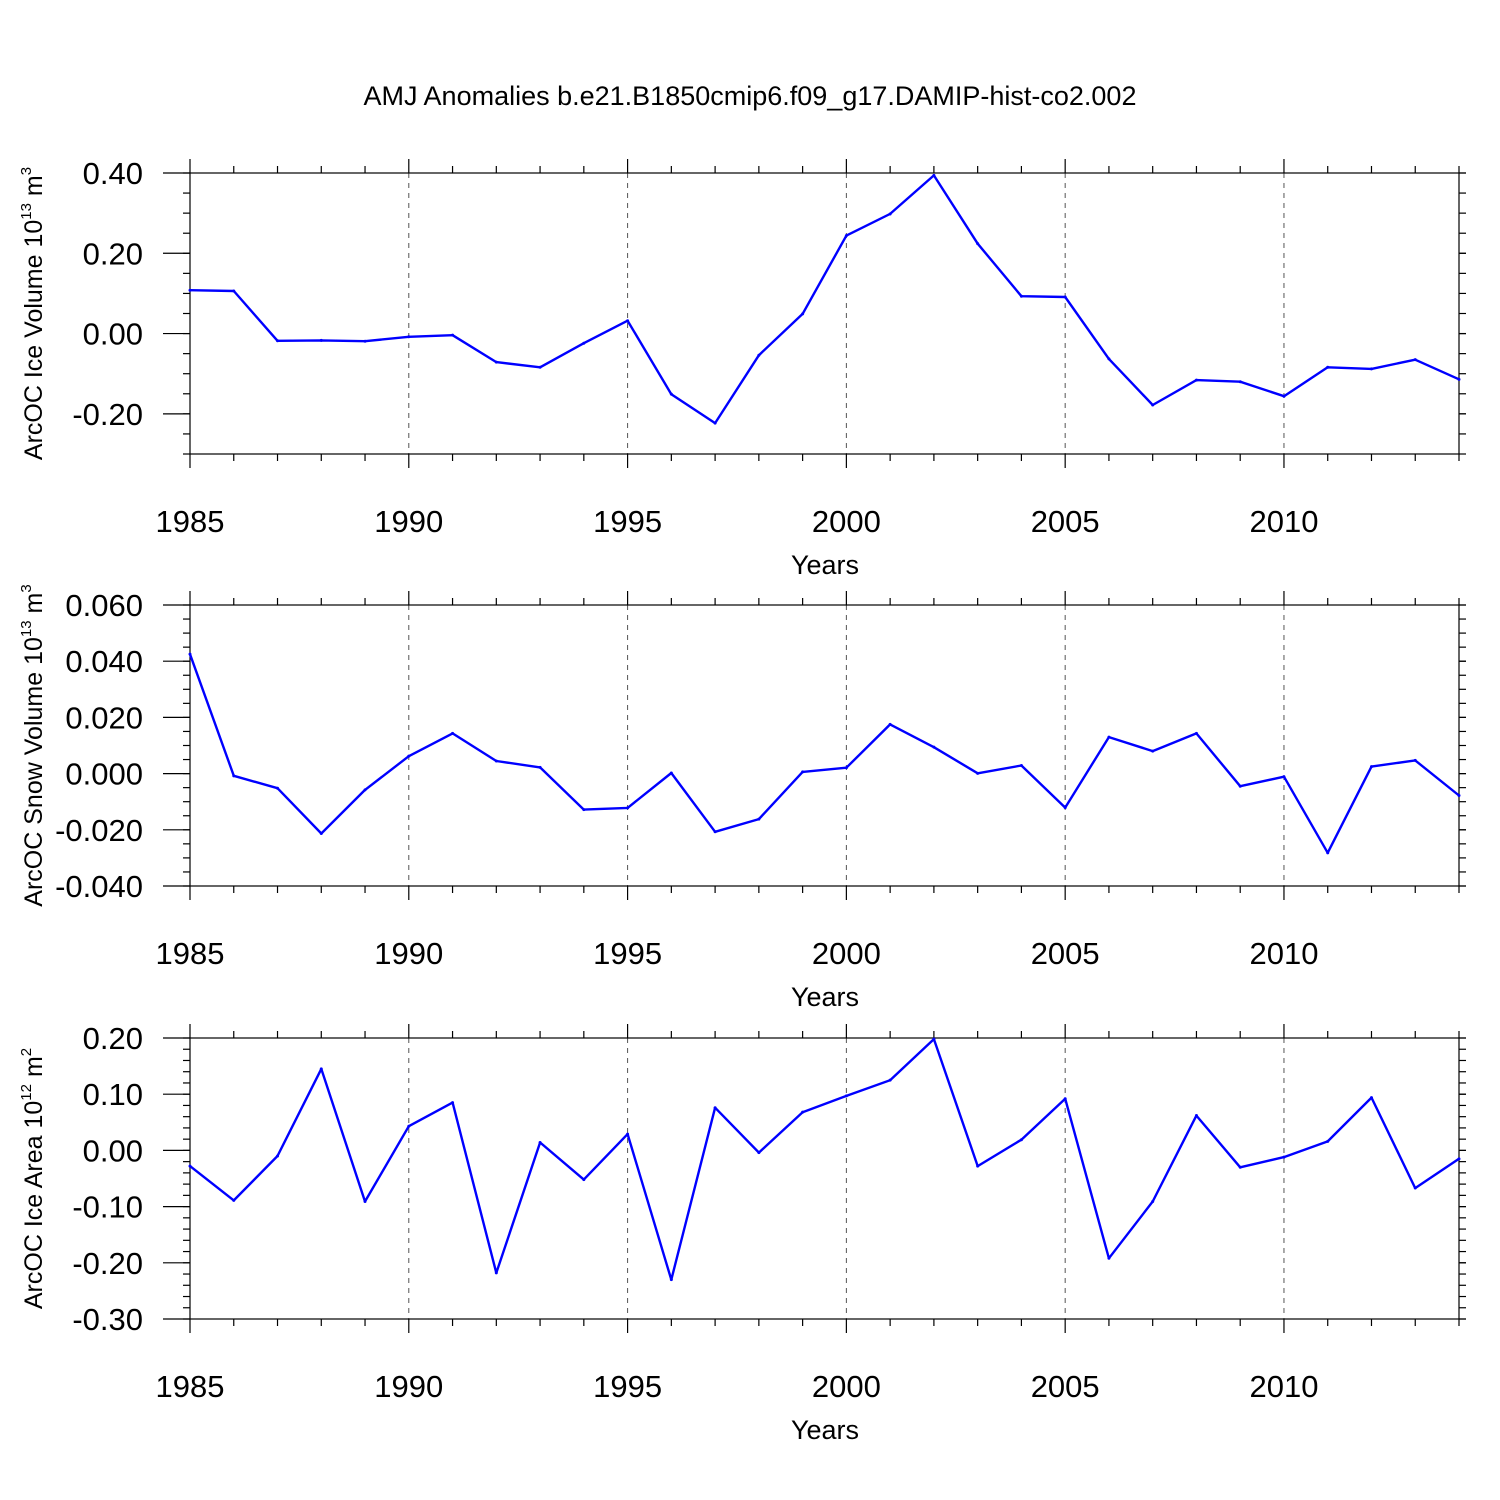  I want to click on data-point-1992, so click(496, 362).